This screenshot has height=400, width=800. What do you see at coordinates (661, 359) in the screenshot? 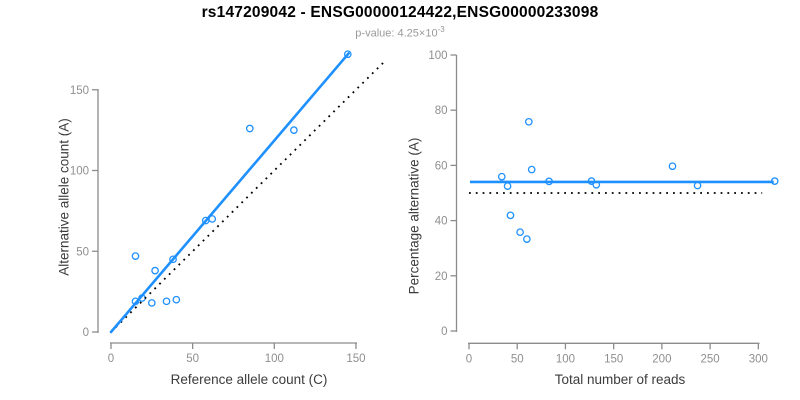
I see `right-x-tick-label: 200` at bounding box center [661, 359].